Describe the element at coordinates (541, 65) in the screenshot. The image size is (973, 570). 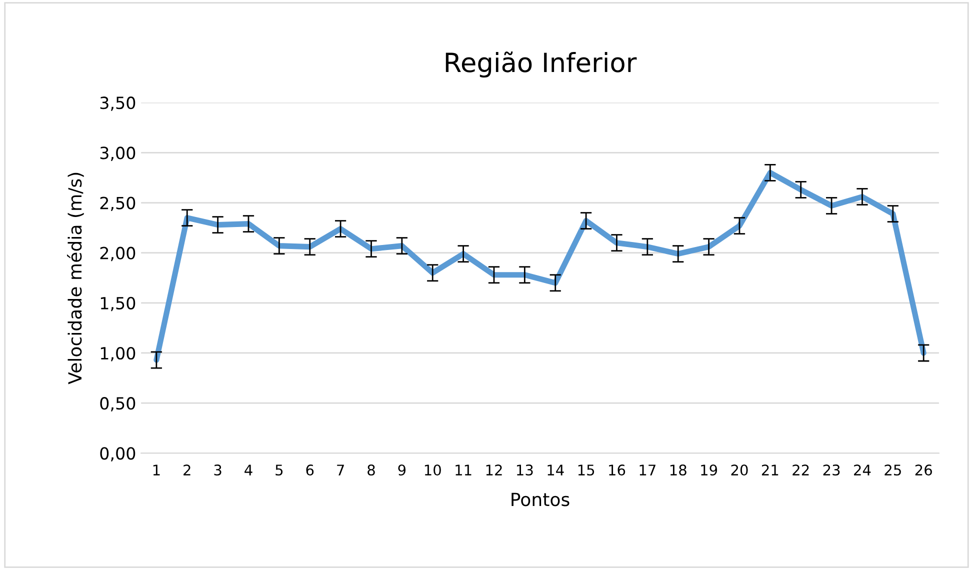
I see `chart-title: Região Inferior` at that location.